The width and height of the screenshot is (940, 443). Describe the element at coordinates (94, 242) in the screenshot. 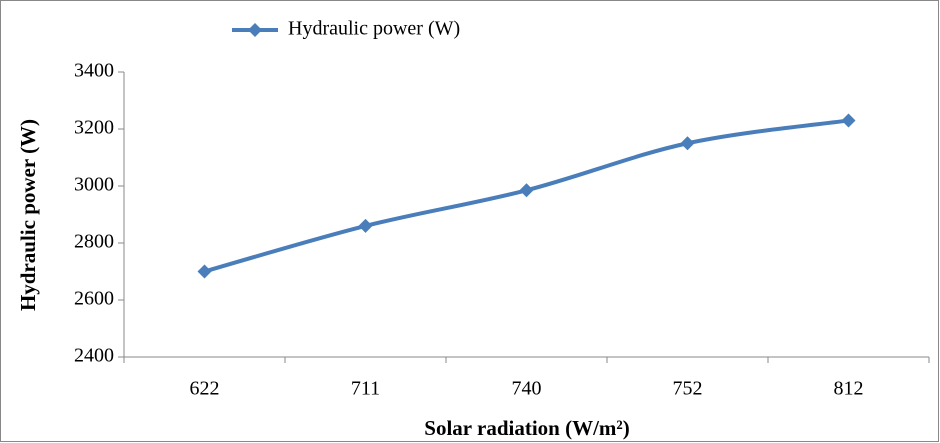

I see `y-tick-label: 2800` at that location.